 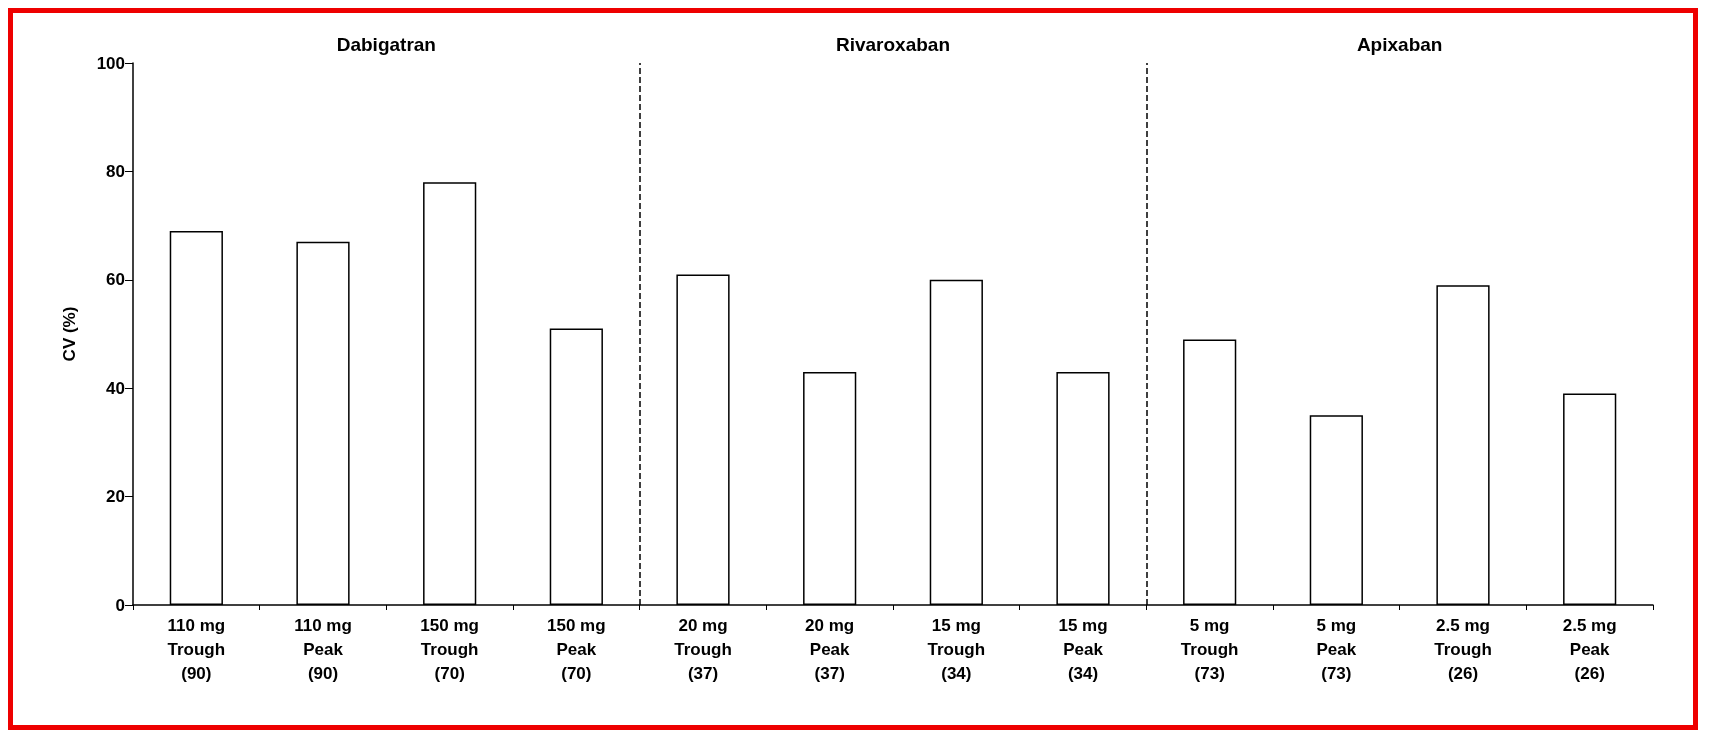 What do you see at coordinates (1589, 649) in the screenshot?
I see `x-tick-label: 2.5 mg Peak (26)` at bounding box center [1589, 649].